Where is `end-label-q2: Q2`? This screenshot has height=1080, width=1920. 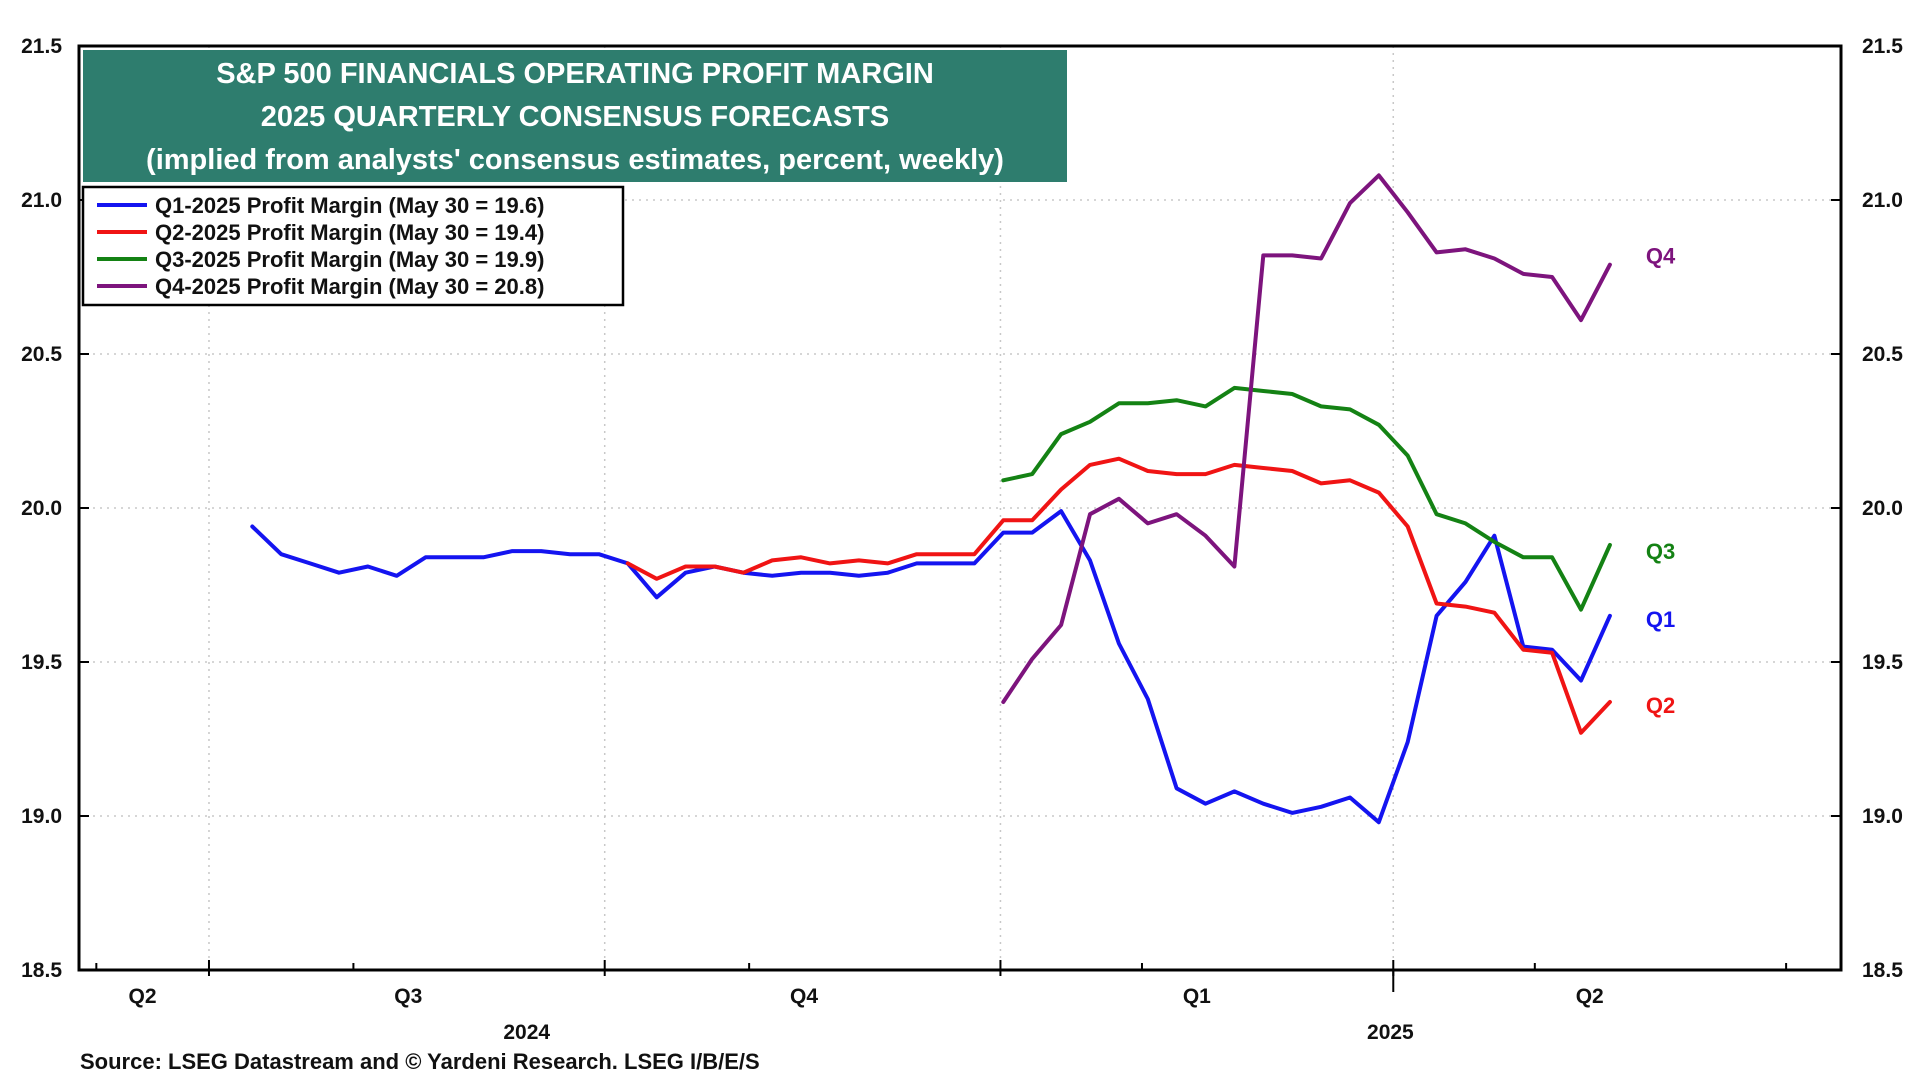 end-label-q2: Q2 is located at coordinates (1660, 705).